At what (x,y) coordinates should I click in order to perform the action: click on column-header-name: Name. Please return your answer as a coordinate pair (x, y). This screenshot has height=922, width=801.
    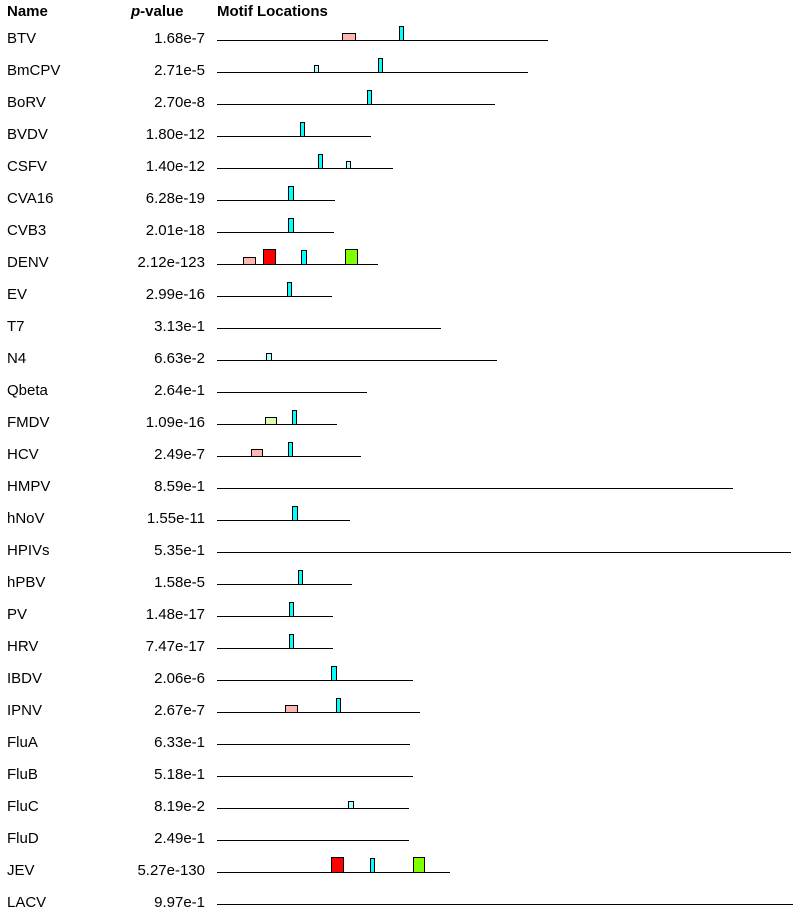
    Looking at the image, I should click on (27, 11).